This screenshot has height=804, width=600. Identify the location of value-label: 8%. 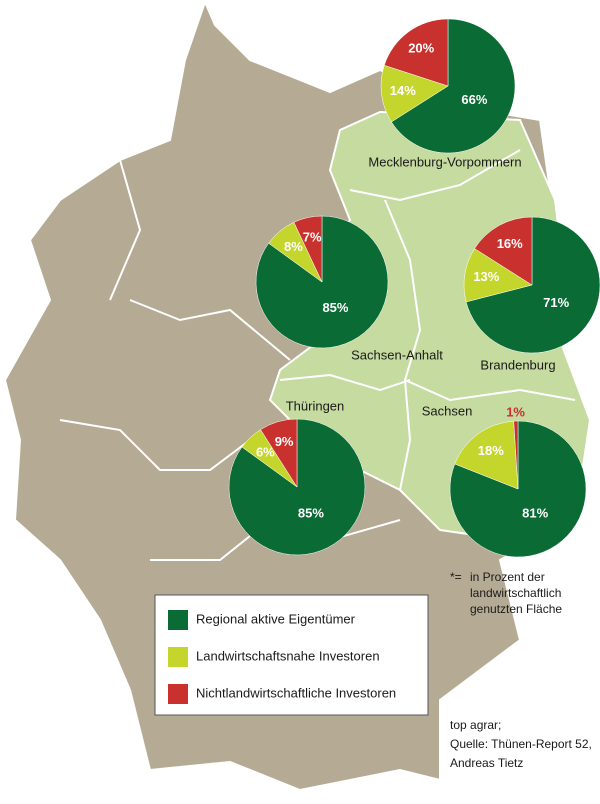
(293, 246).